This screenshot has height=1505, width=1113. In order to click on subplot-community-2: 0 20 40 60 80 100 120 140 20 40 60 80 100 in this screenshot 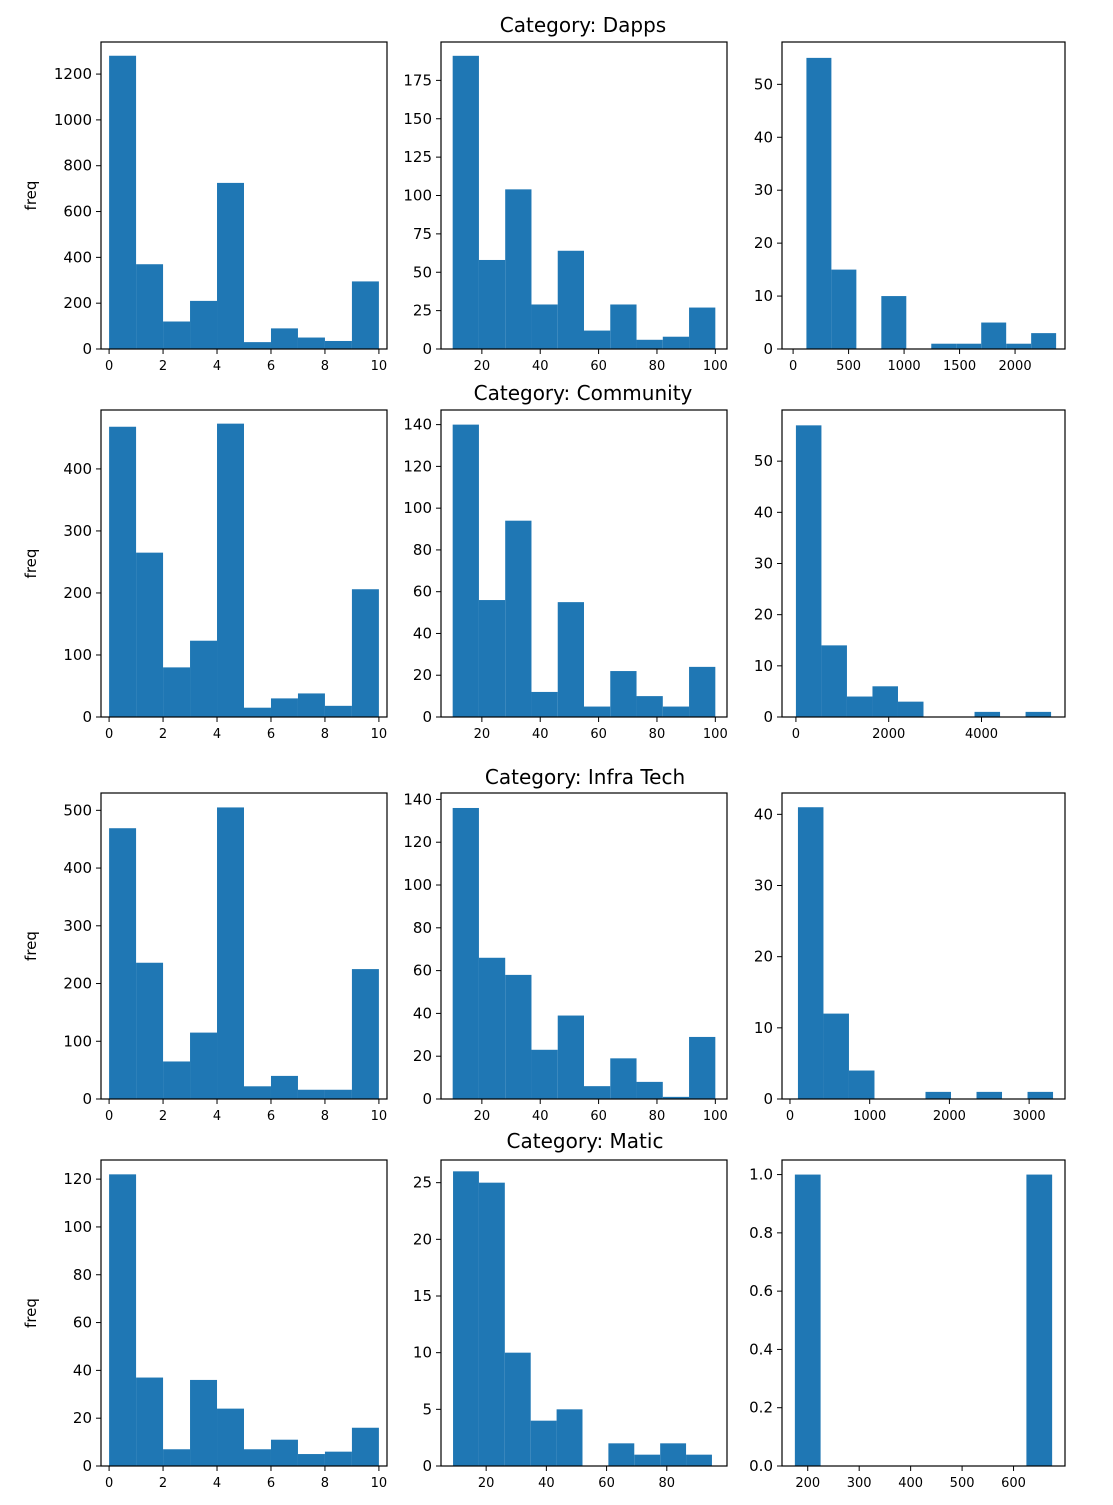, I will do `click(565, 575)`.